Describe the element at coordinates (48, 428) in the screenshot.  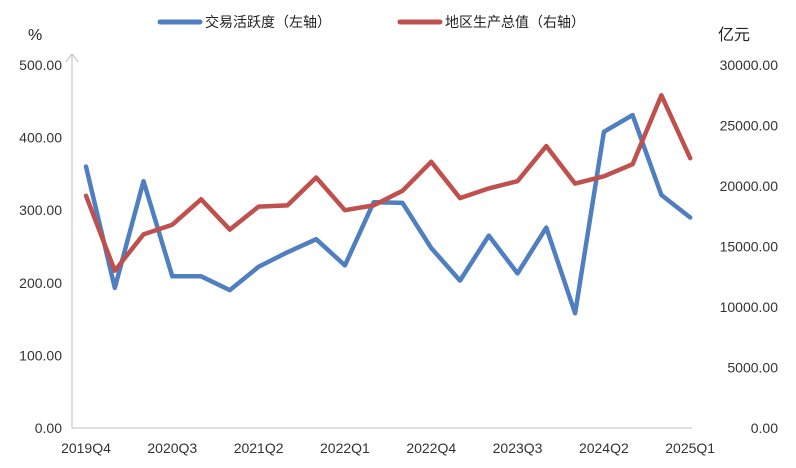
I see `left-tick-label: 0.00` at that location.